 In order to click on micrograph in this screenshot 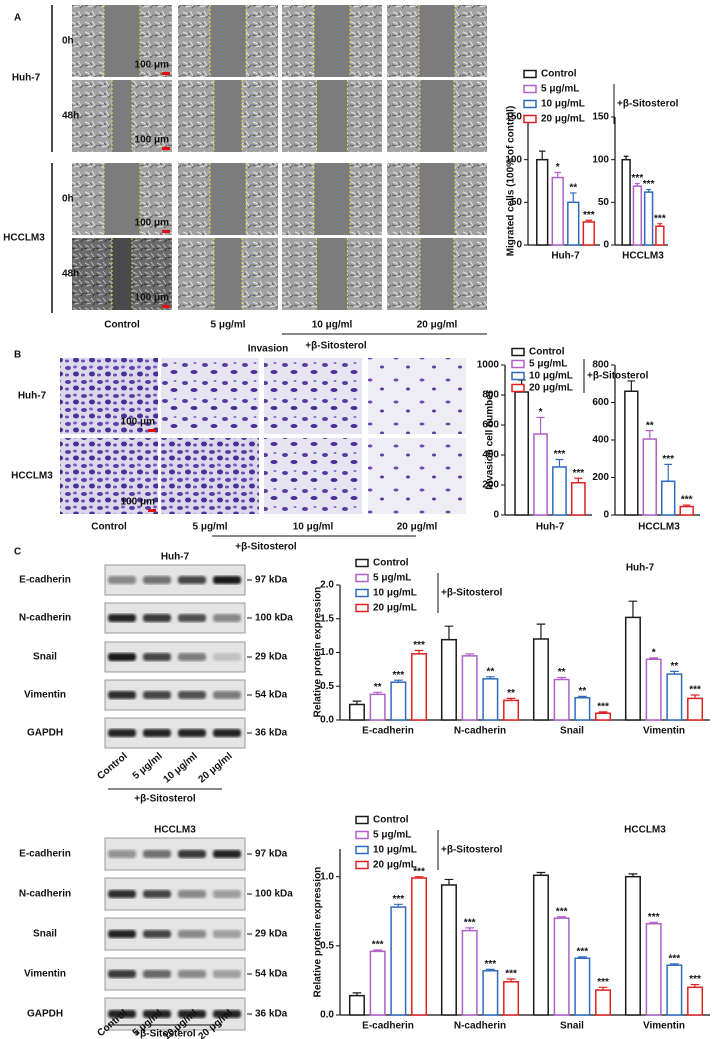, I will do `click(109, 476)`.